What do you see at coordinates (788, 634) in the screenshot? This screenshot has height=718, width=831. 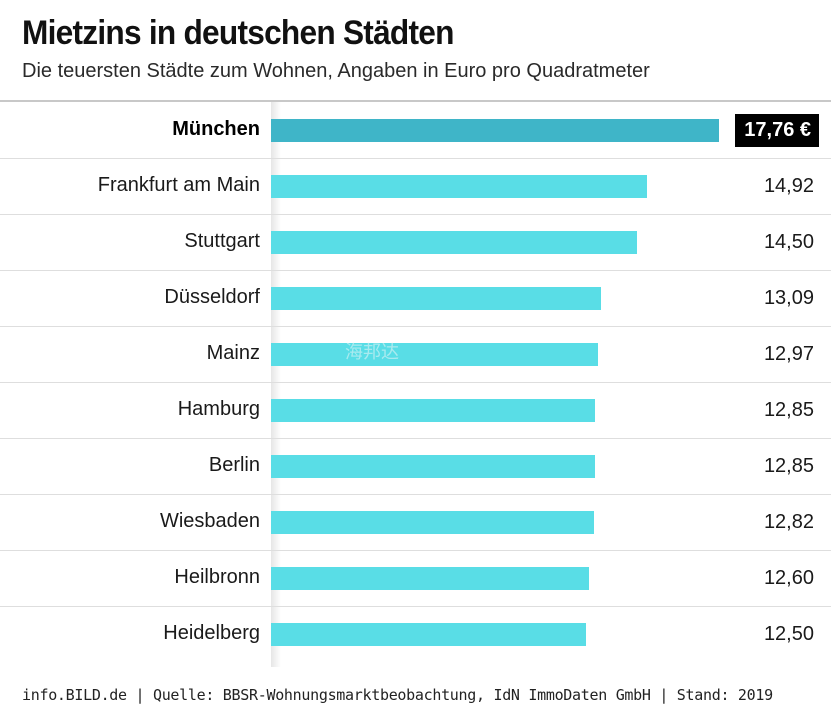 I see `value-label: 12,50` at bounding box center [788, 634].